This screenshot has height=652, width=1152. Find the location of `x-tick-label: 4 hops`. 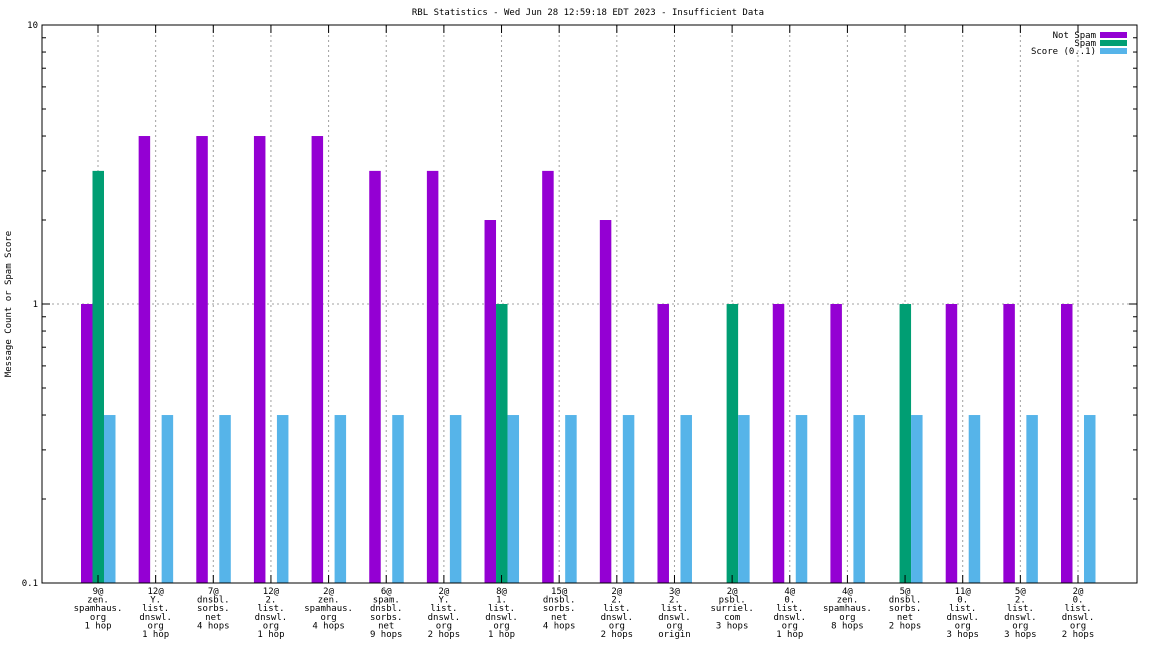

x-tick-label: 4 hops is located at coordinates (213, 626).